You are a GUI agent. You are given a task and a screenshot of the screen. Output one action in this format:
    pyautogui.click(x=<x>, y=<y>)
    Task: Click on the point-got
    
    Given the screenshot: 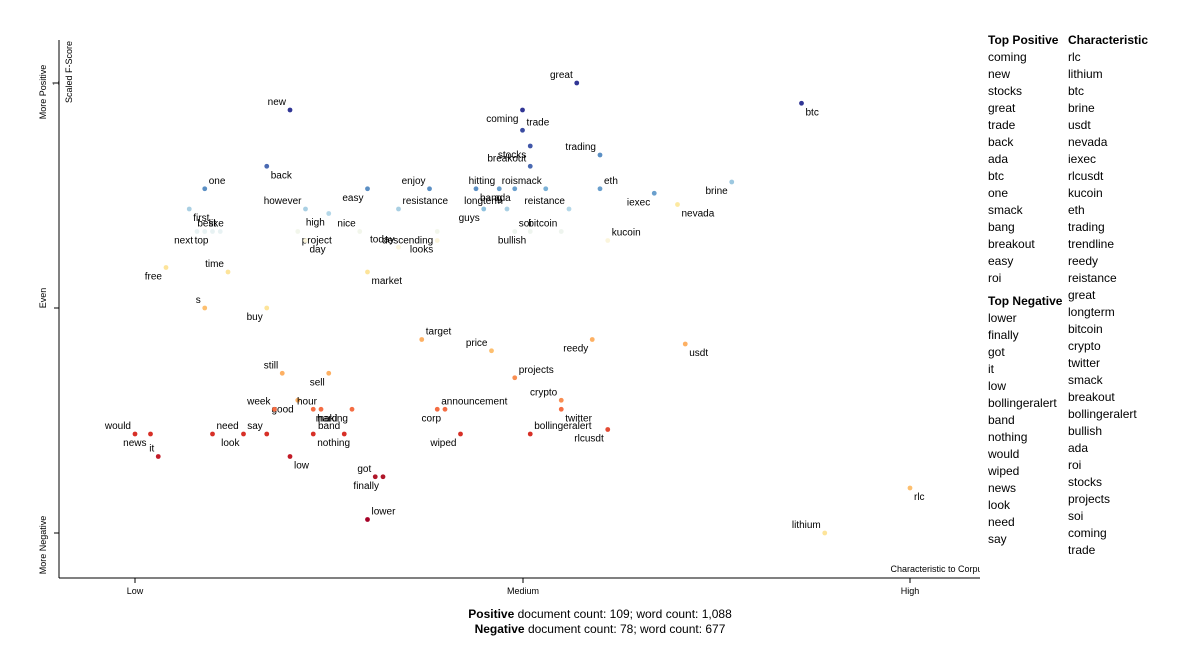 What is the action you would take?
    pyautogui.click(x=375, y=477)
    